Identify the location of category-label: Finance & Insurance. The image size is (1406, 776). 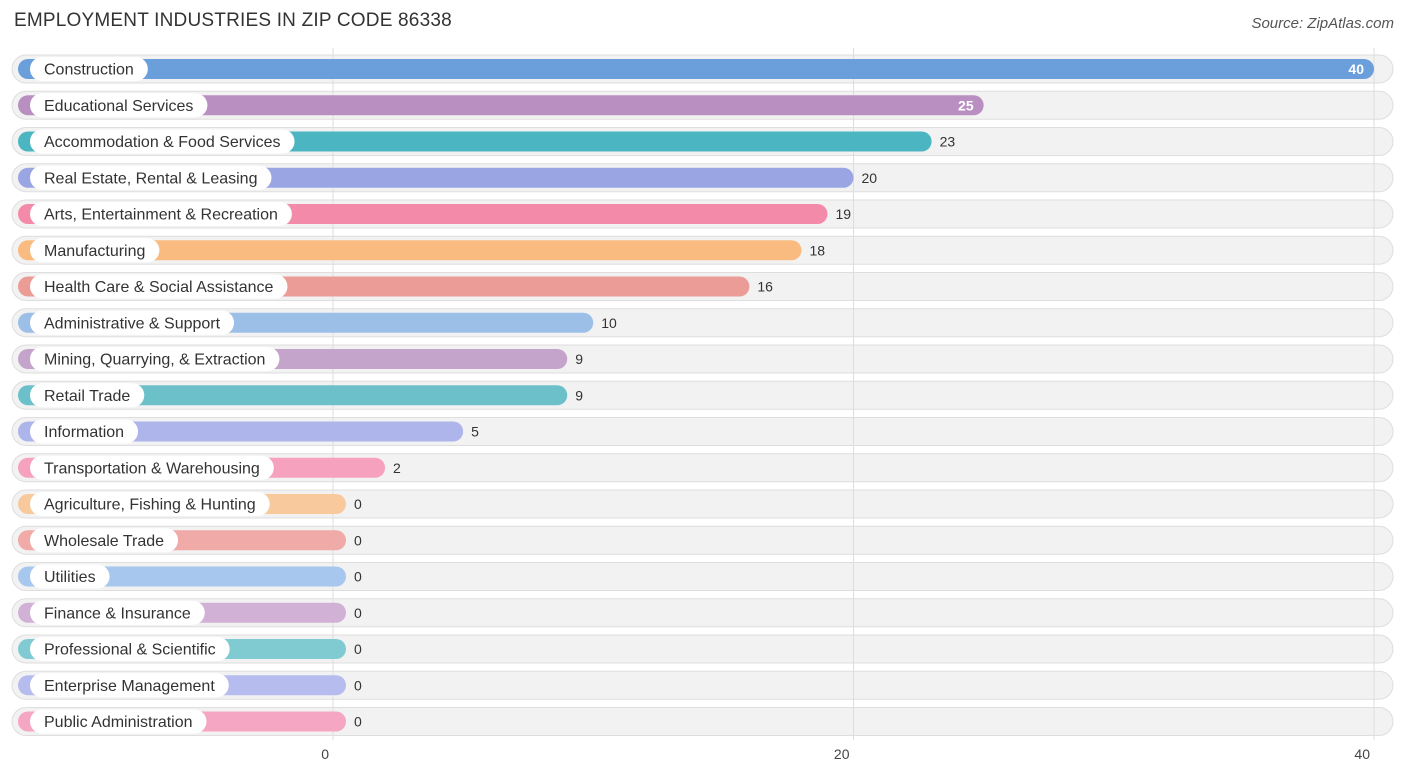
(117, 613).